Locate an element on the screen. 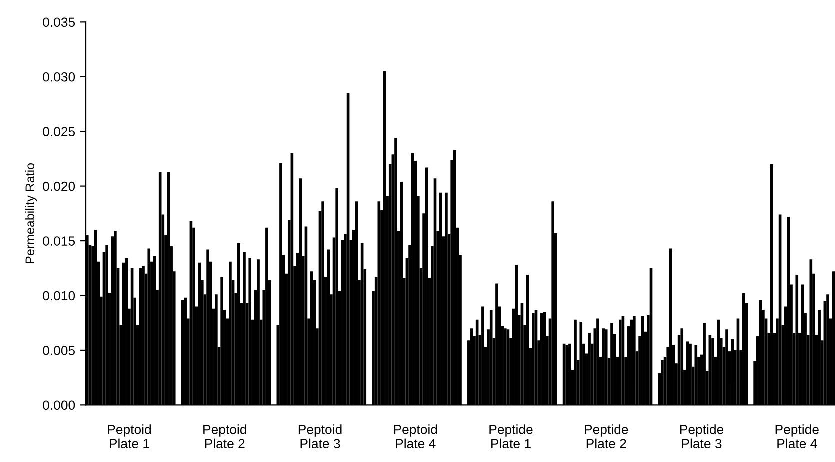  y-tick-label: 0.030 is located at coordinates (59, 77).